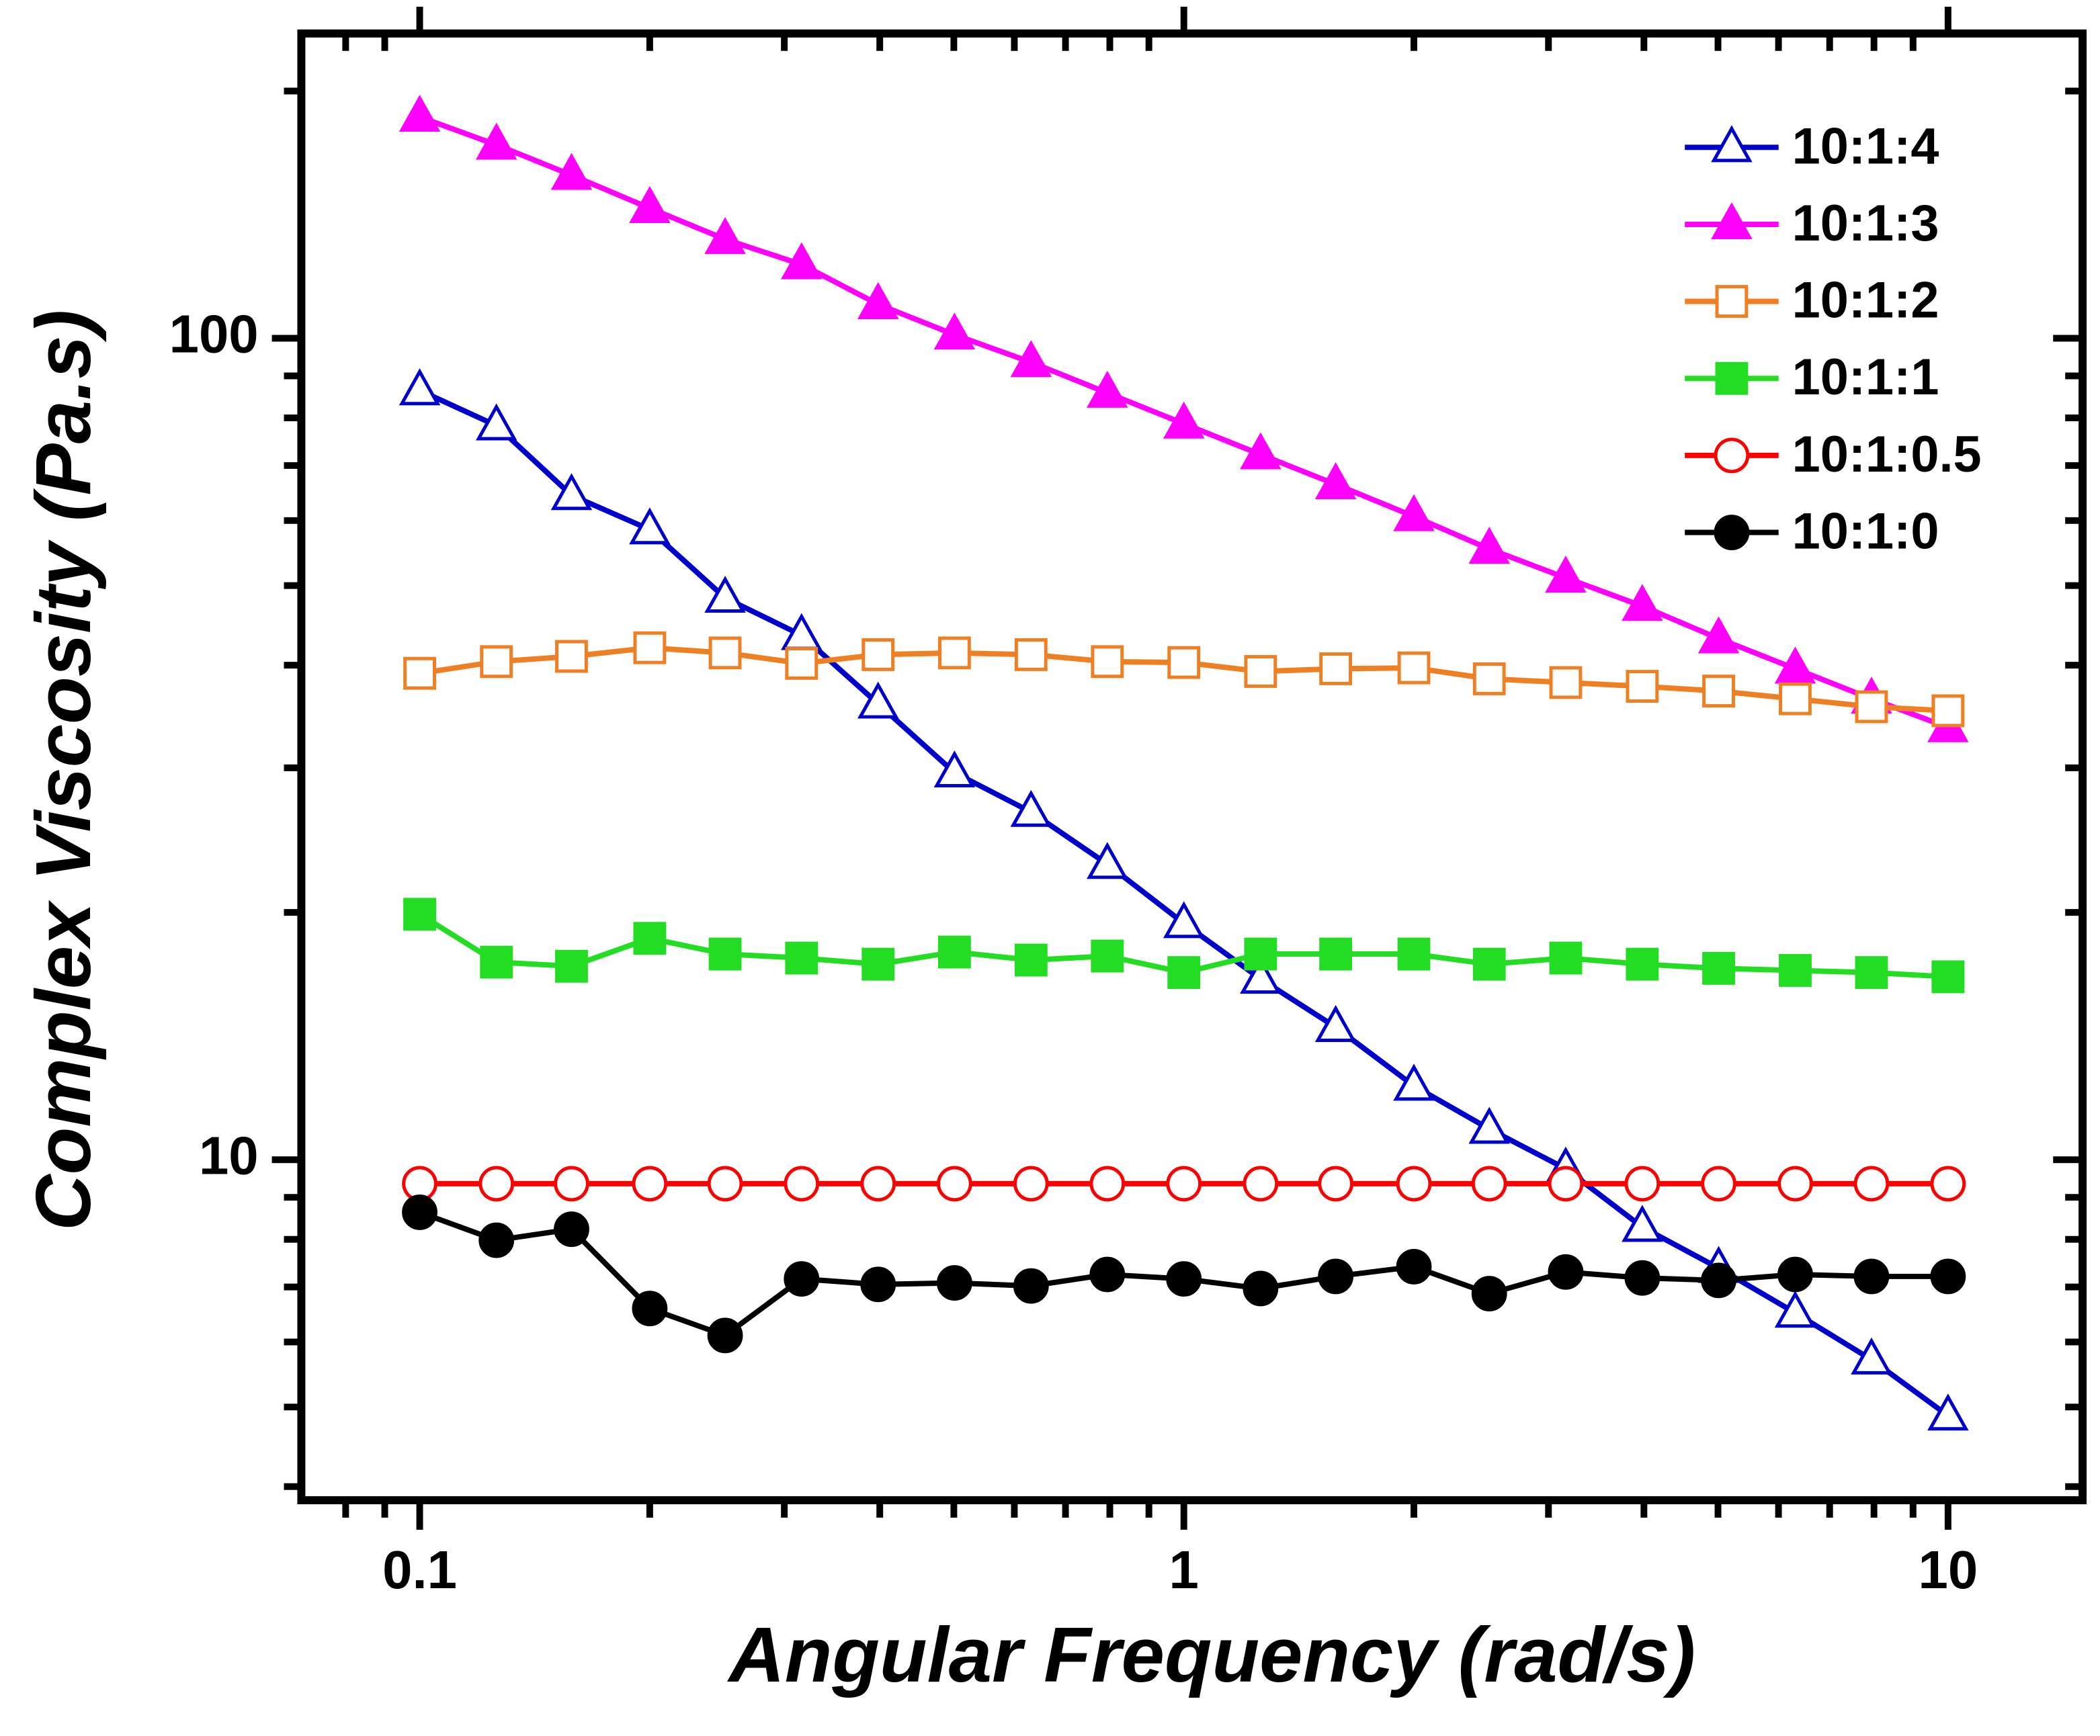 This screenshot has height=1736, width=2100. I want to click on legend-entry: 10:1:2, so click(1812, 300).